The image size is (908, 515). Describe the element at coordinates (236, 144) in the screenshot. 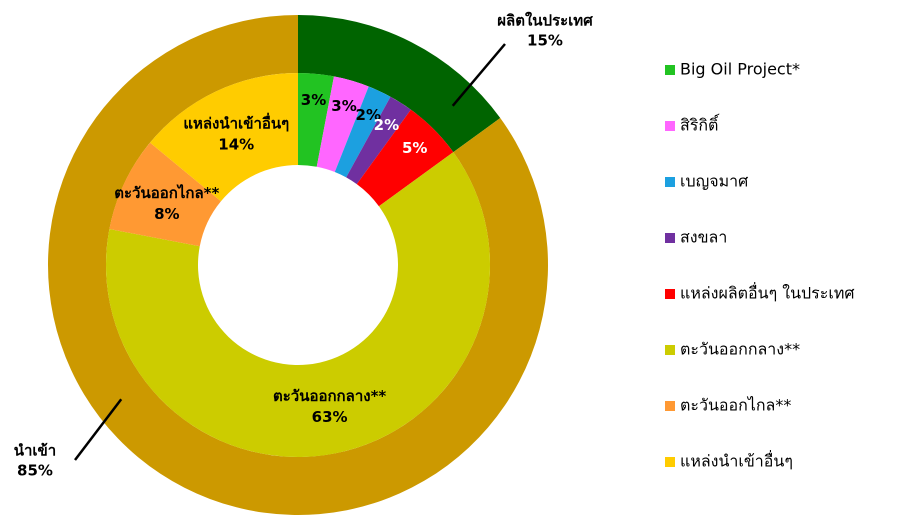

I see `slice-value: 14%` at that location.